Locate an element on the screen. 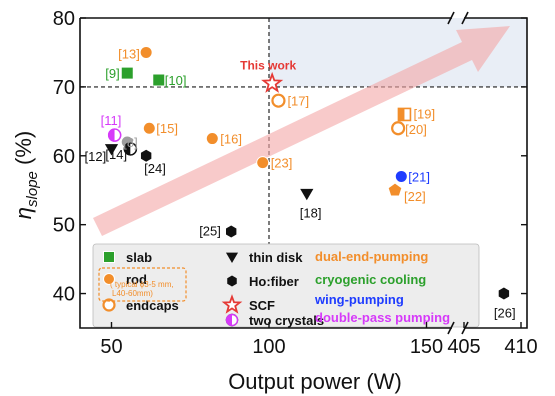 The height and width of the screenshot is (396, 555). point-label-22: [22] is located at coordinates (415, 196).